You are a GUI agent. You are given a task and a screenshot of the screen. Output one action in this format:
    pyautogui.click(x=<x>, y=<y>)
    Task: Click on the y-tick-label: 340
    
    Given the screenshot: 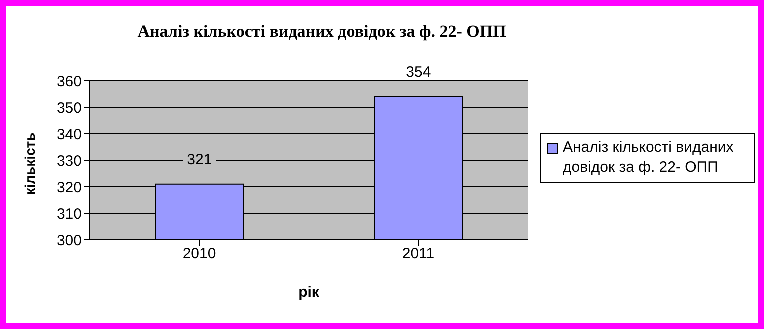 What is the action you would take?
    pyautogui.click(x=69, y=135)
    